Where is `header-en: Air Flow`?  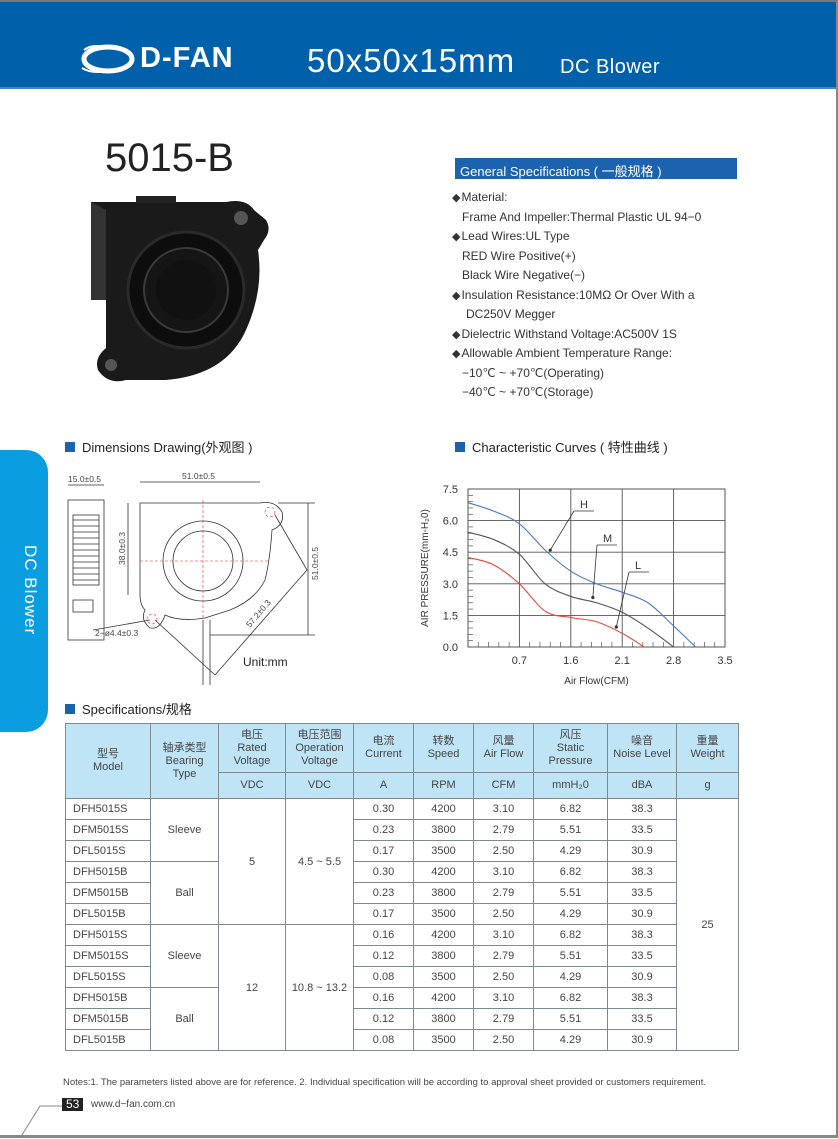 header-en: Air Flow is located at coordinates (503, 754).